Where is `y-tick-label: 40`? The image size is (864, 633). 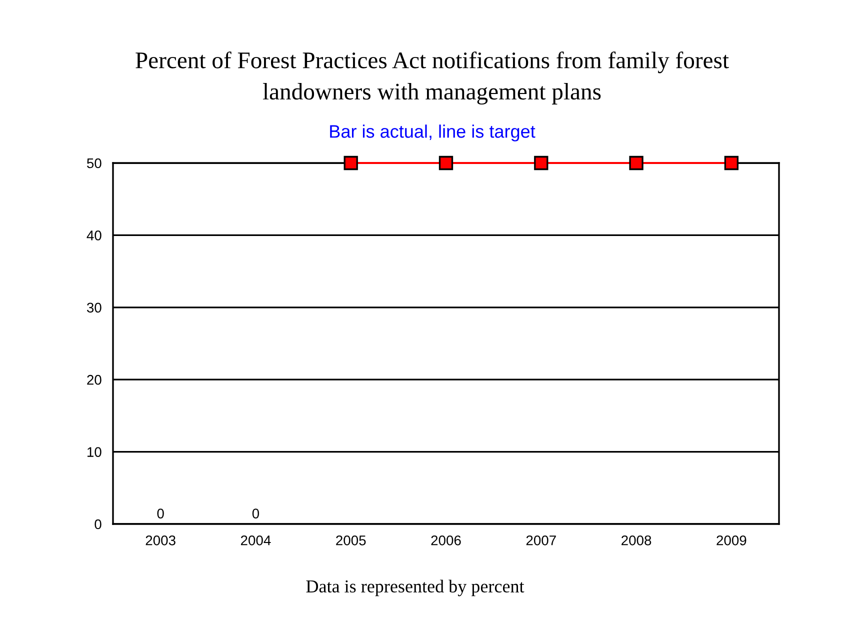 y-tick-label: 40 is located at coordinates (94, 235).